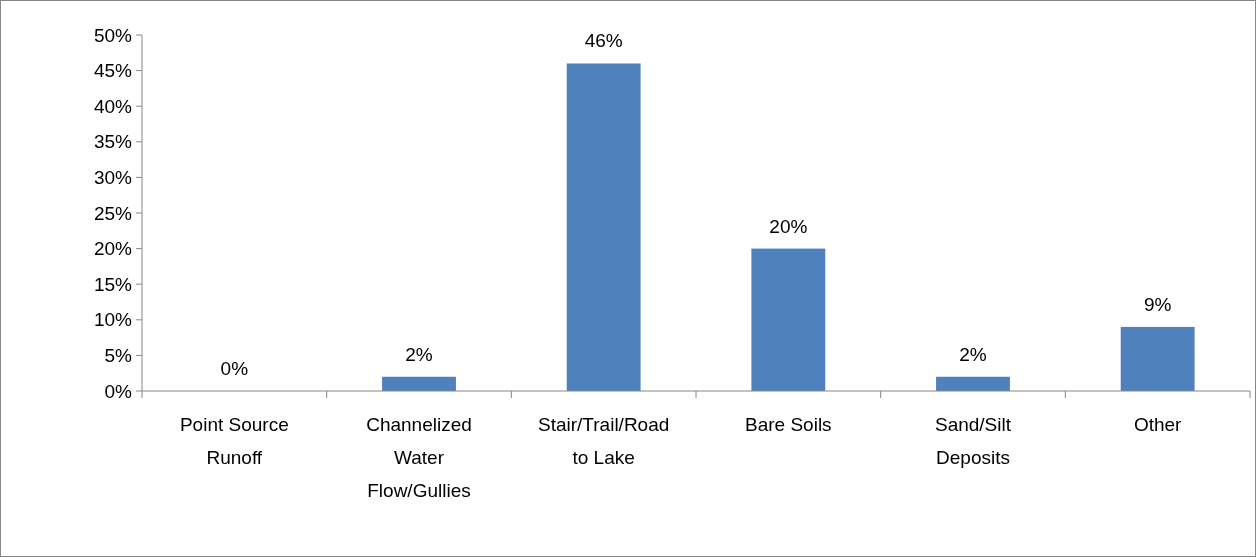 Image resolution: width=1256 pixels, height=557 pixels. I want to click on data-label: 20%, so click(788, 226).